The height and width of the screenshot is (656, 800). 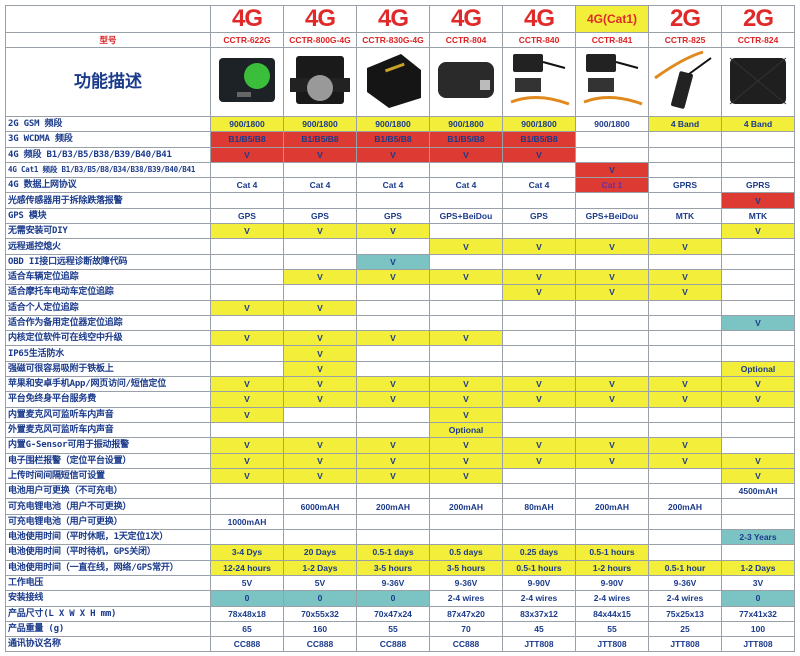 I want to click on feature-cell: B1/B5/B8, so click(x=466, y=139).